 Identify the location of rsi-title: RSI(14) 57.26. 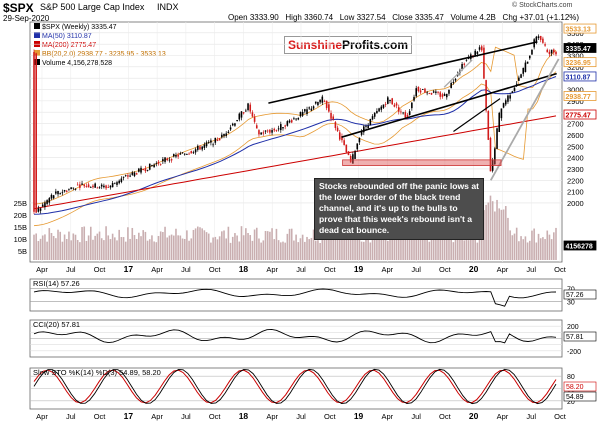
(56, 283).